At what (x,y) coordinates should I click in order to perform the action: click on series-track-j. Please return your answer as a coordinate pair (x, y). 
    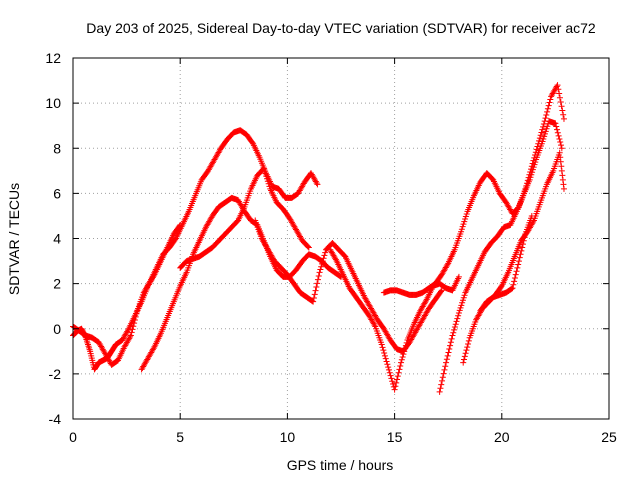
    Looking at the image, I should click on (506, 263).